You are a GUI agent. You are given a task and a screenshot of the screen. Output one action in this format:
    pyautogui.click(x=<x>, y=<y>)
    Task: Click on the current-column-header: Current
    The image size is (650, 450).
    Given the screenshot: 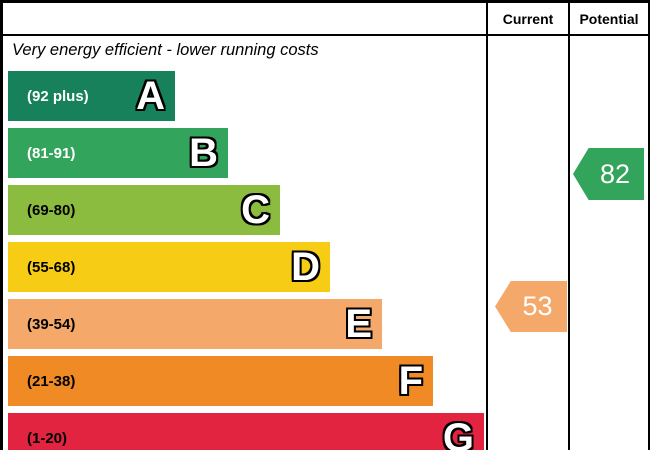 What is the action you would take?
    pyautogui.click(x=528, y=18)
    